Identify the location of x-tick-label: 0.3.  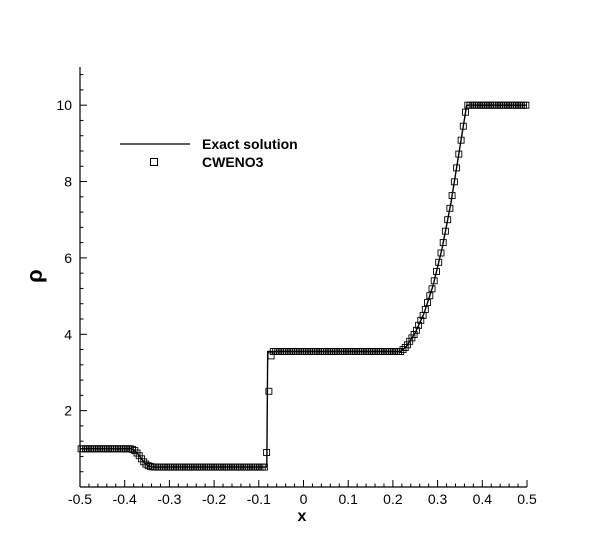
(438, 499).